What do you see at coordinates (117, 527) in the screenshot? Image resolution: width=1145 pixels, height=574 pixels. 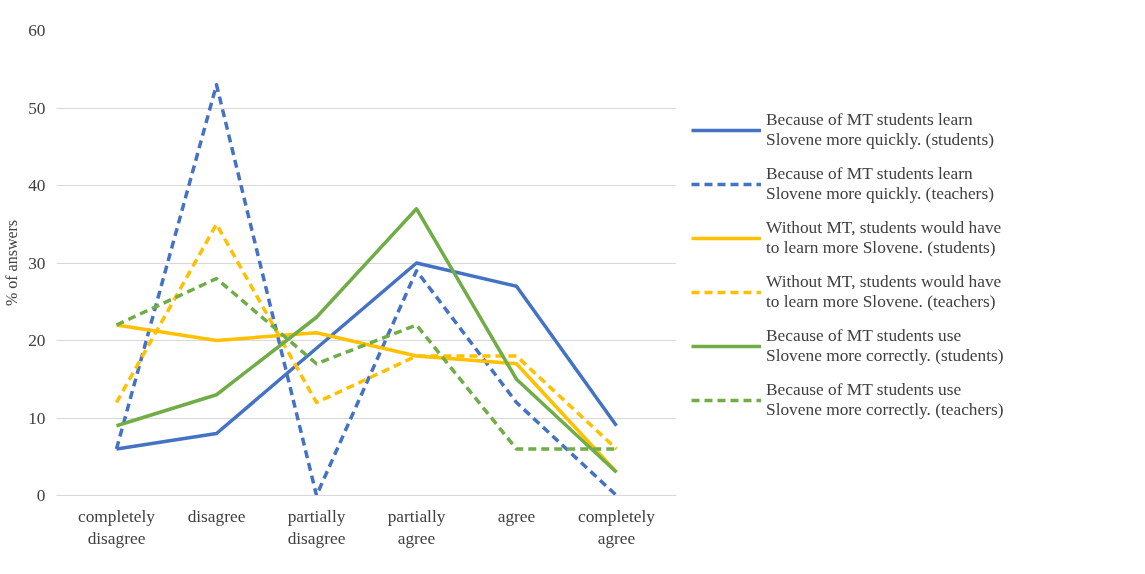 I see `x-tick-label: completely disagree` at bounding box center [117, 527].